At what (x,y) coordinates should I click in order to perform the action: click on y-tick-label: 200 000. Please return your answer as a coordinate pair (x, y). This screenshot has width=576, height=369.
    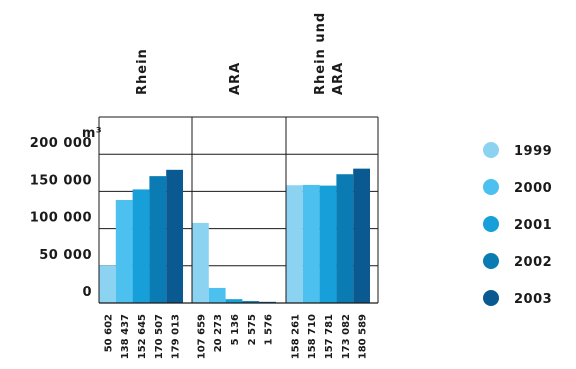
    Looking at the image, I should click on (61, 143).